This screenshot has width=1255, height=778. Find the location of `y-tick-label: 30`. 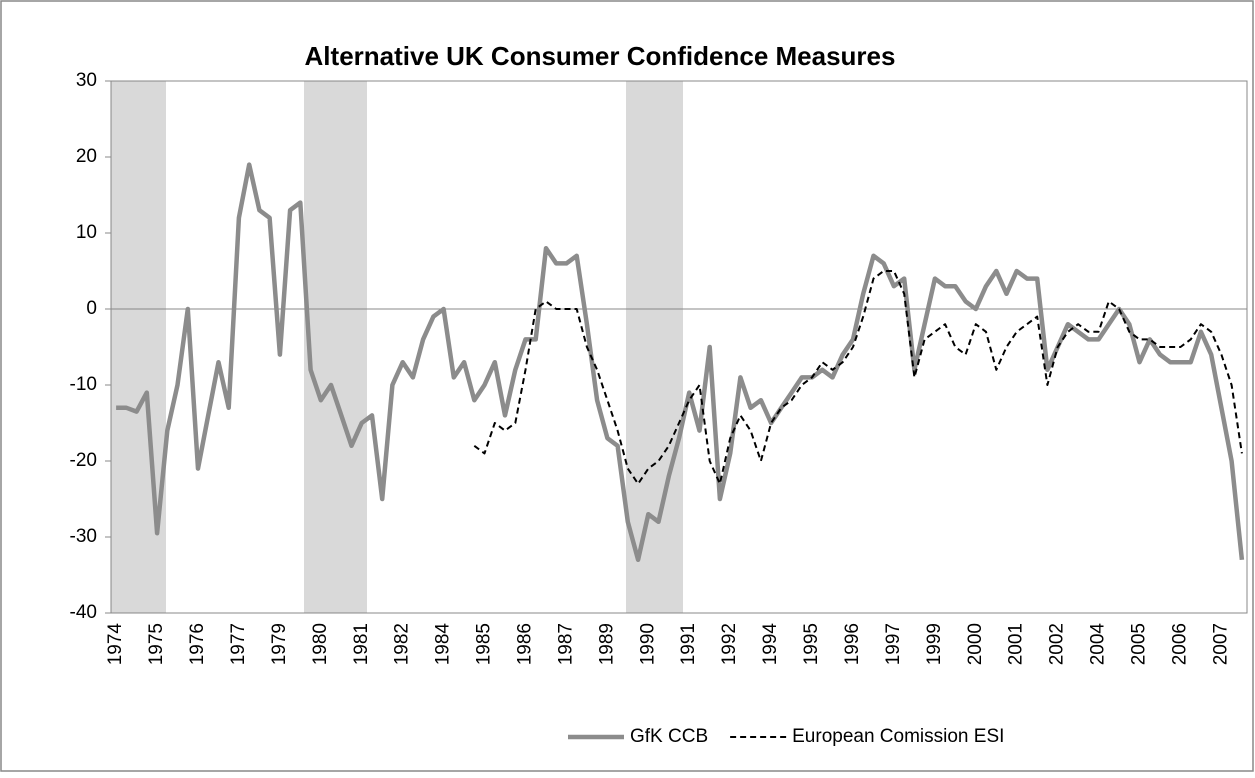

y-tick-label: 30 is located at coordinates (86, 80).